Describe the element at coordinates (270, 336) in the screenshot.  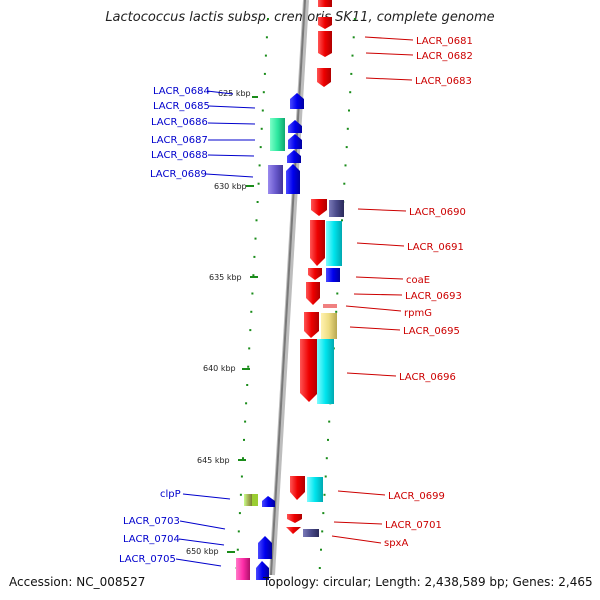
I see `forward-strand-genes` at that location.